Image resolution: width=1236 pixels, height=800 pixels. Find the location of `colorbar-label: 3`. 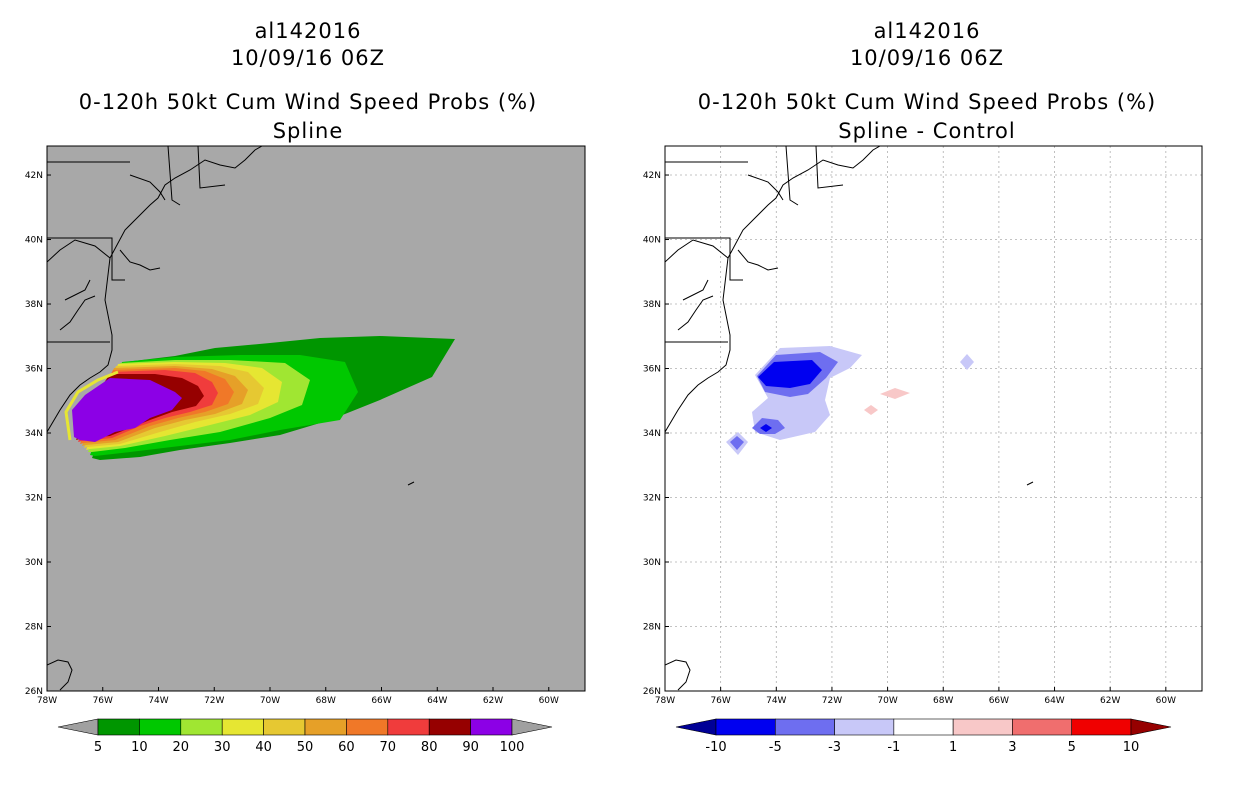

colorbar-label: 3 is located at coordinates (1012, 747).